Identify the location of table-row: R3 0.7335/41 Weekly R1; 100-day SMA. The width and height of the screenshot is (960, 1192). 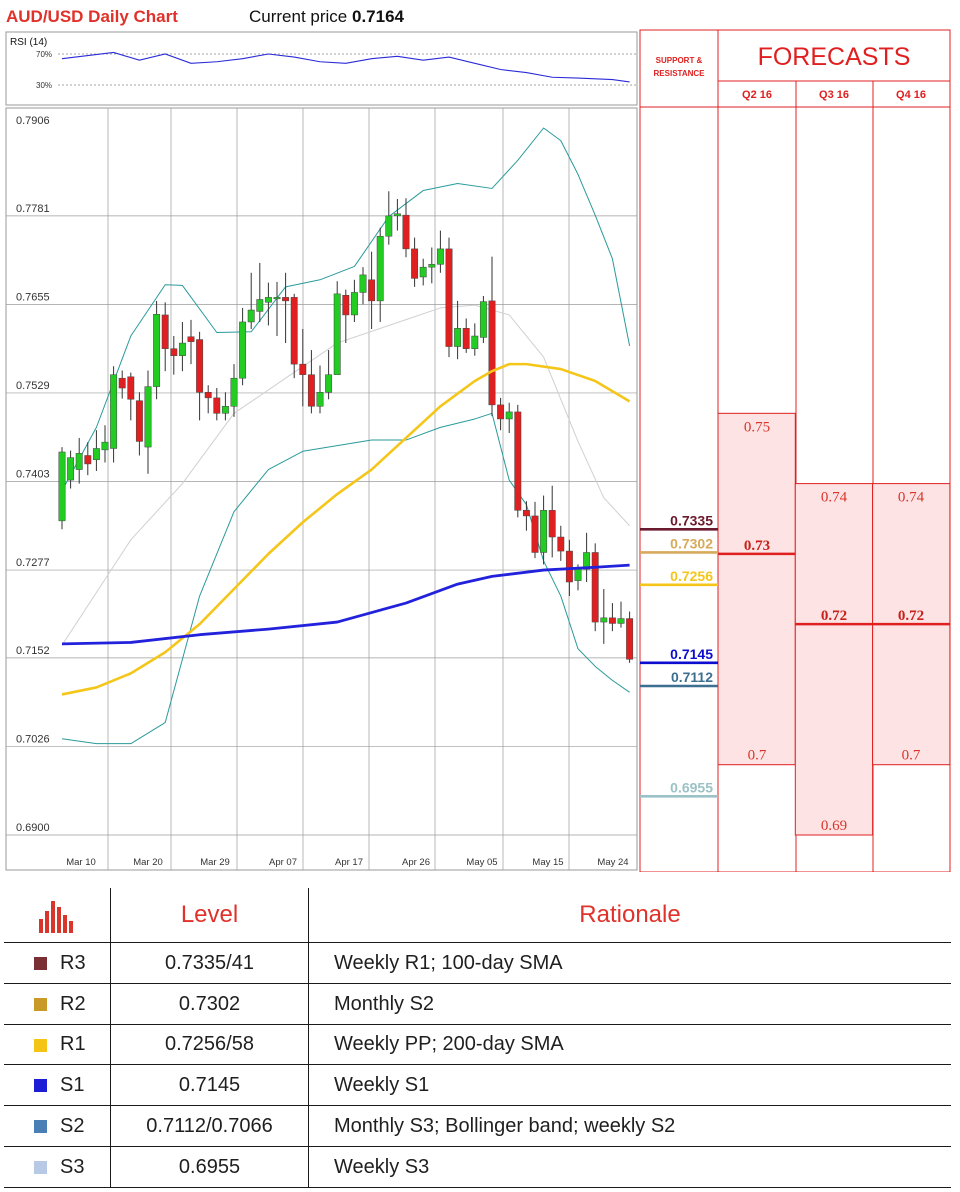
(477, 963).